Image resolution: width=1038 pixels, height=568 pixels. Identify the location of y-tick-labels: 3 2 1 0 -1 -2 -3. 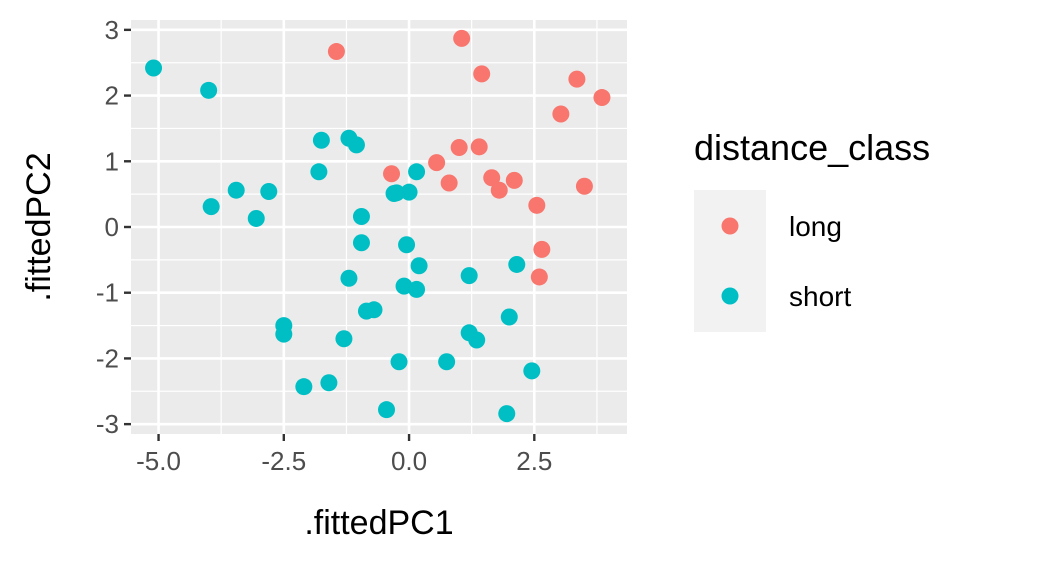
(107, 227).